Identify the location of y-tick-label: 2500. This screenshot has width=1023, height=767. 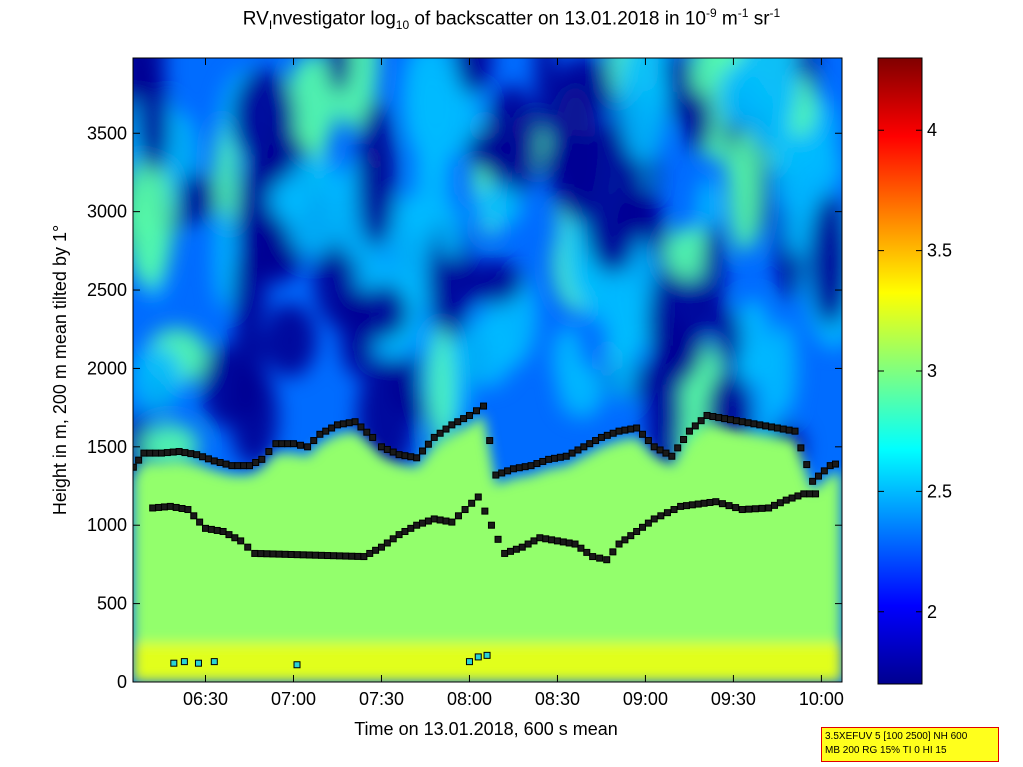
(107, 290).